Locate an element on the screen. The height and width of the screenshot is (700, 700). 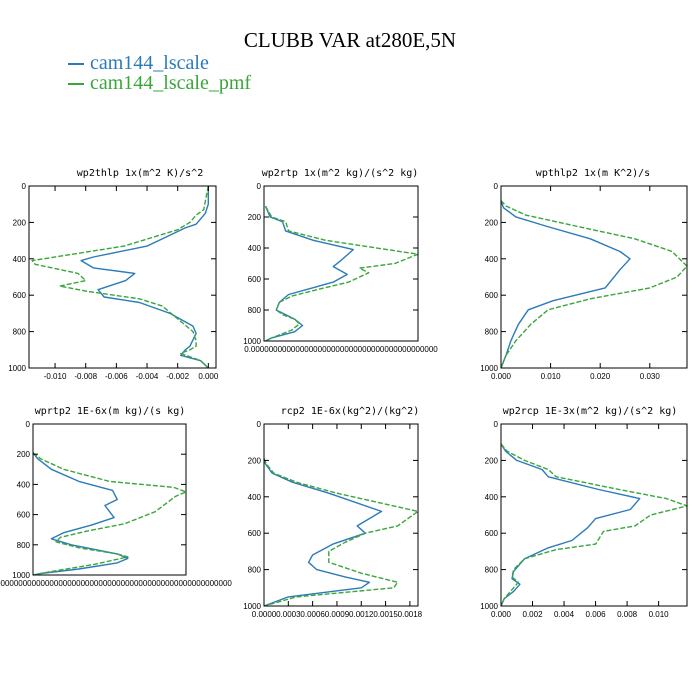
legend-entry-2: cam144_lscale_pmf is located at coordinates (159, 83).